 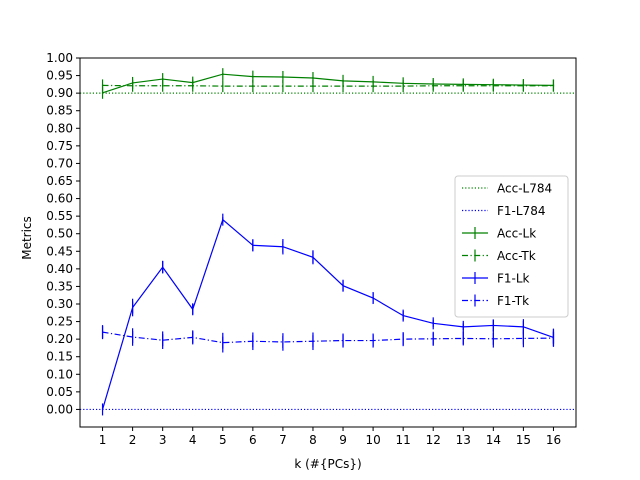 What do you see at coordinates (59, 357) in the screenshot?
I see `y-tick-label: 0.15` at bounding box center [59, 357].